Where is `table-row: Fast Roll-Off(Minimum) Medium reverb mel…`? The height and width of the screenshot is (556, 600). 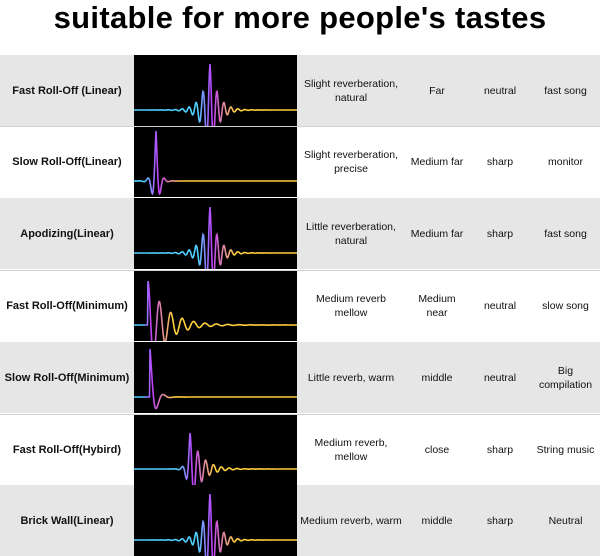 table-row: Fast Roll-Off(Minimum) Medium reverb mel… is located at coordinates (300, 305).